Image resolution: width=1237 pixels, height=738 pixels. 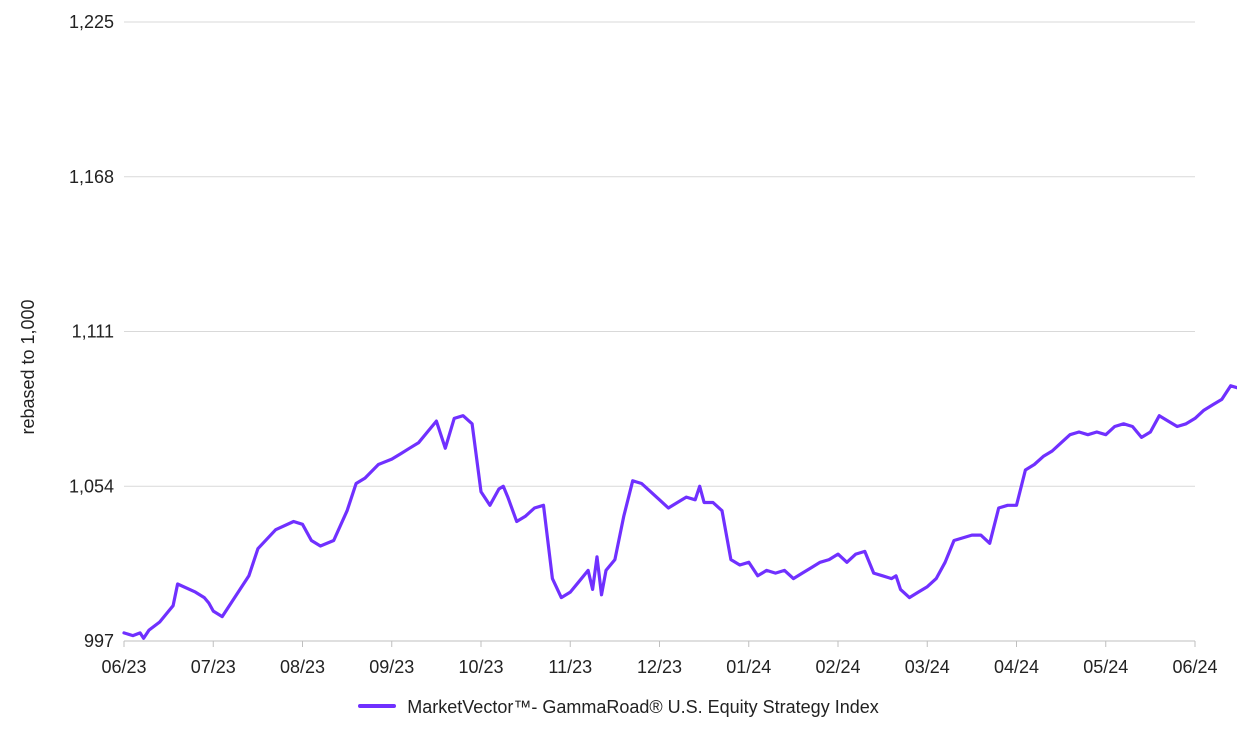 What do you see at coordinates (837, 667) in the screenshot?
I see `x-tick-label: 02/24` at bounding box center [837, 667].